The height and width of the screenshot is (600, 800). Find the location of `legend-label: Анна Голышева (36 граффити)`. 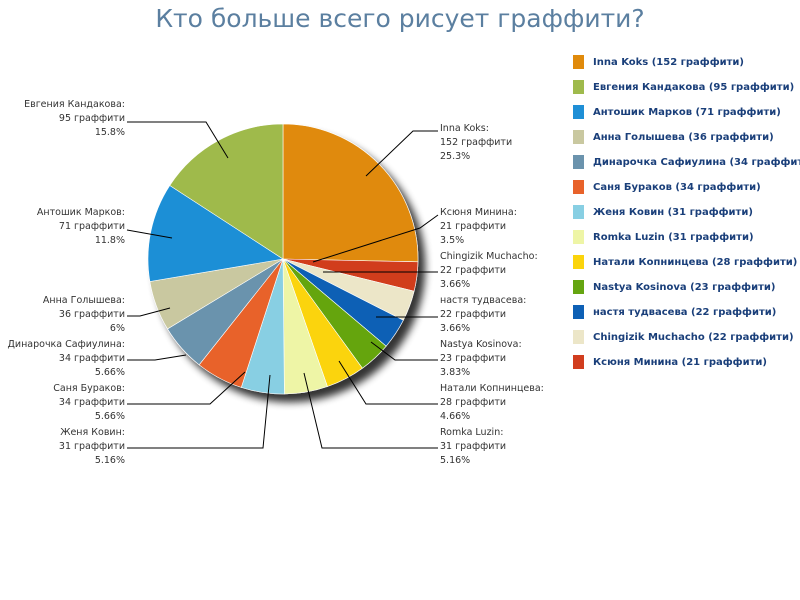

legend-label: Анна Голышева (36 граффити) is located at coordinates (683, 137).